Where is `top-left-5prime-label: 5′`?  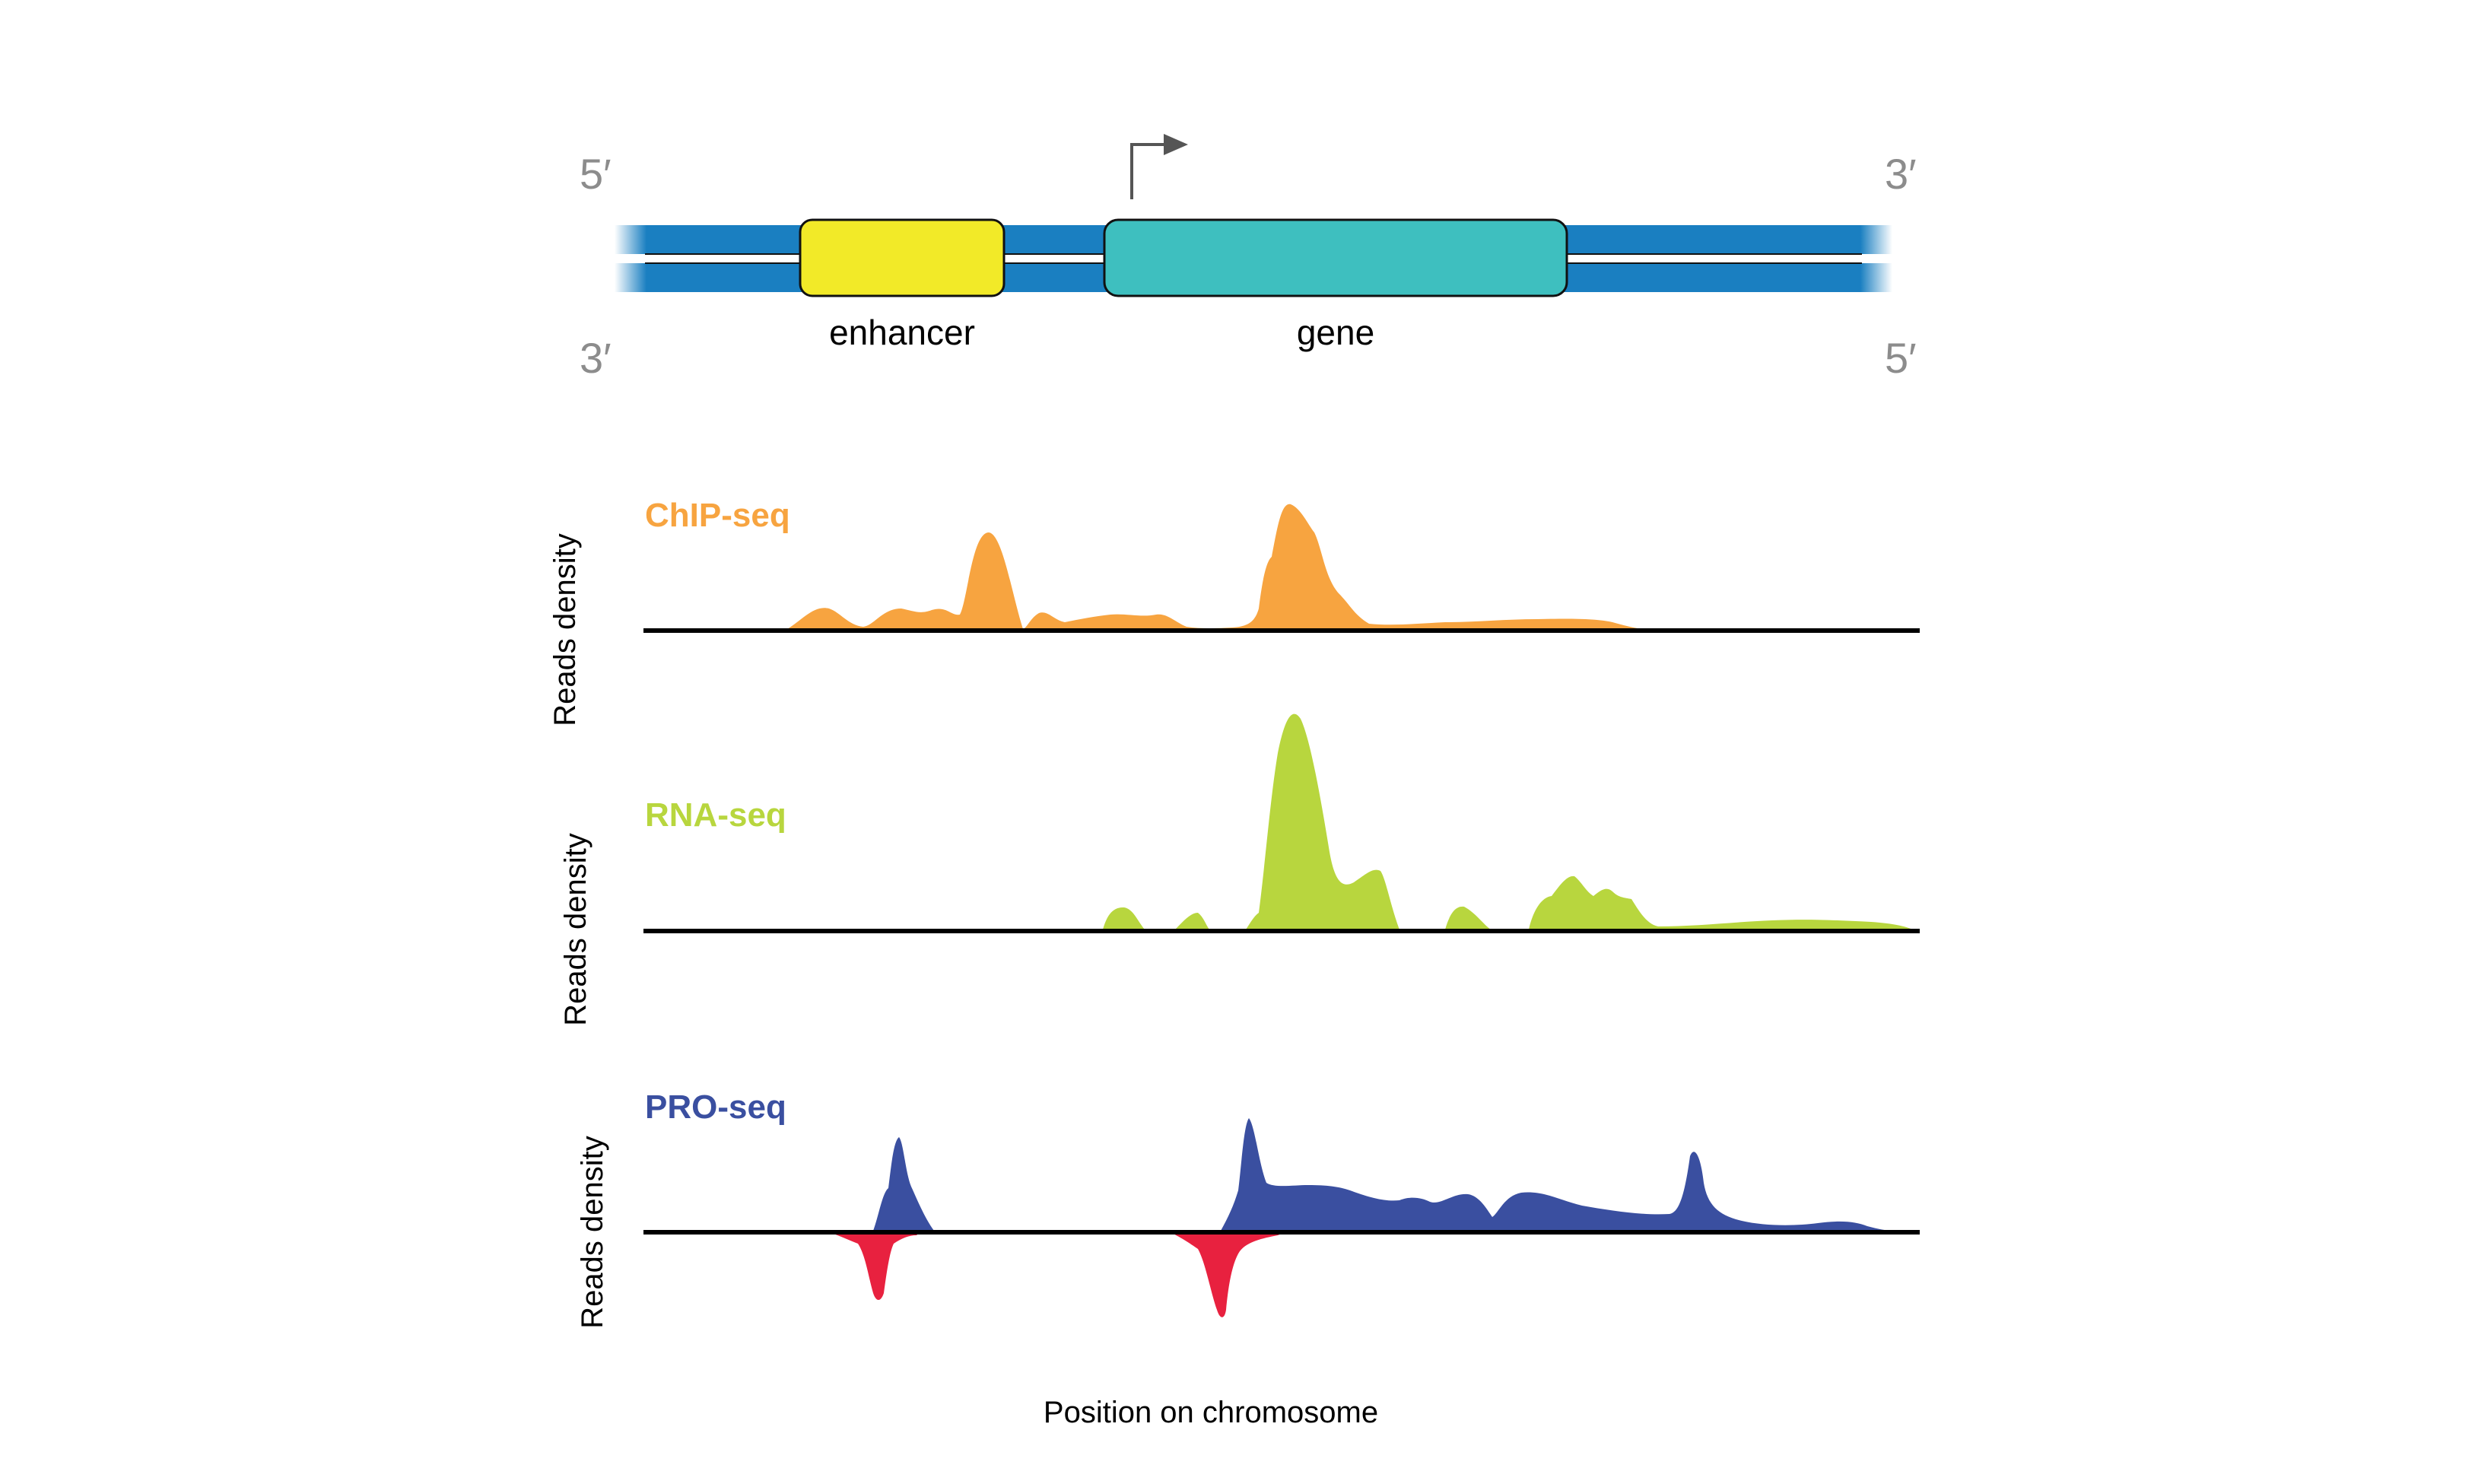 top-left-5prime-label: 5′ is located at coordinates (596, 174).